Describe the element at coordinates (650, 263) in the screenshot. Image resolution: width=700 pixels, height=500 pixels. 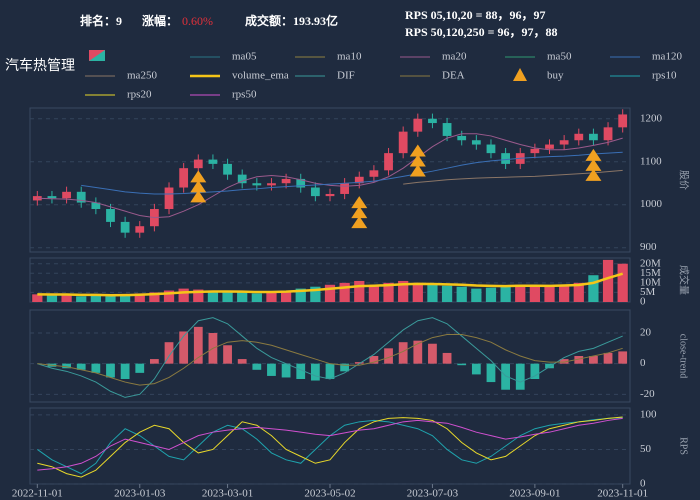
I see `y-tick-label: 20M` at that location.